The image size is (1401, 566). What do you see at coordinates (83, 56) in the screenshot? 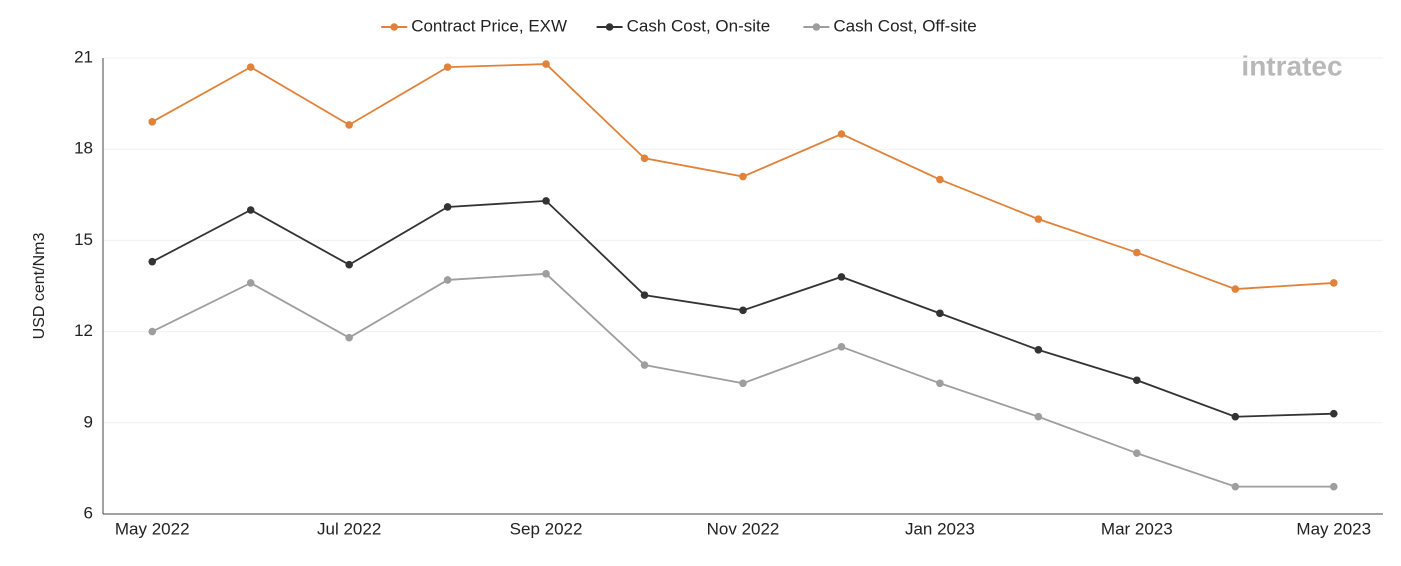
I see `y-tick-label: 21` at bounding box center [83, 56].